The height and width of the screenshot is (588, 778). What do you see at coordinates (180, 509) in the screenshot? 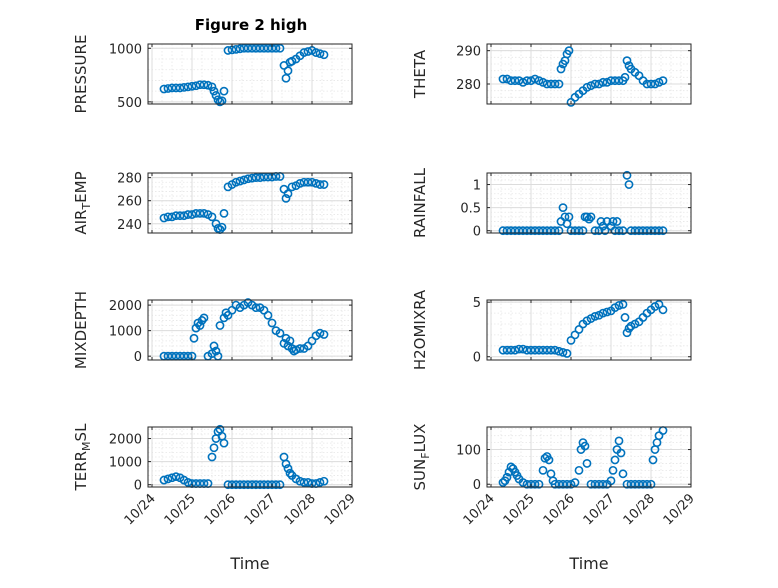
I see `x-tick-label: 10/25` at bounding box center [180, 509].